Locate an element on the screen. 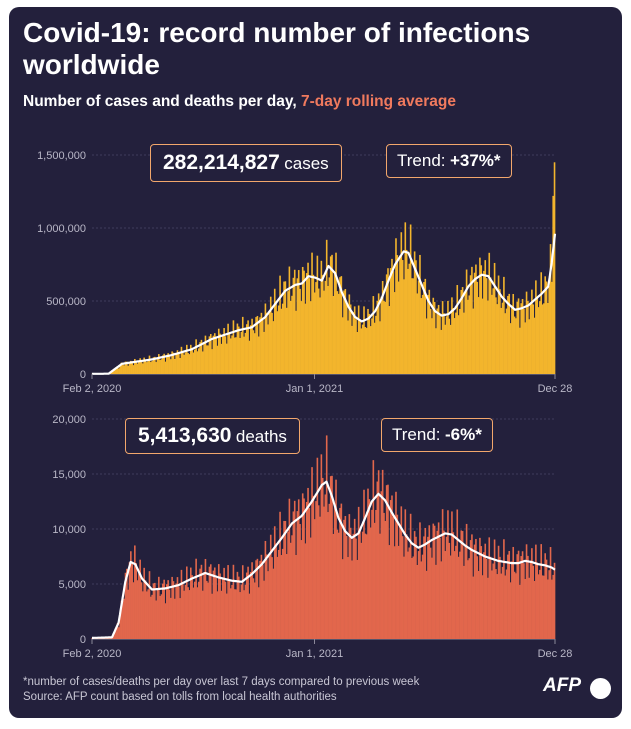 This screenshot has height=729, width=631. x-tick-label: Feb 2, 2020 is located at coordinates (92, 654).